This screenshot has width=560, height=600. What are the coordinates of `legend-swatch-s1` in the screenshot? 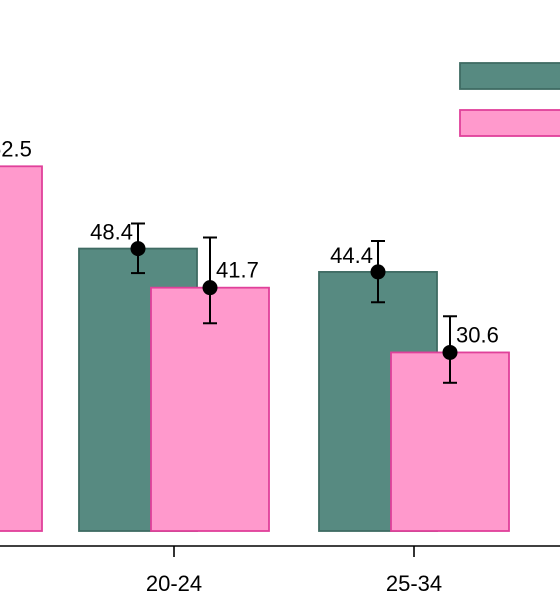 It's located at (509, 123).